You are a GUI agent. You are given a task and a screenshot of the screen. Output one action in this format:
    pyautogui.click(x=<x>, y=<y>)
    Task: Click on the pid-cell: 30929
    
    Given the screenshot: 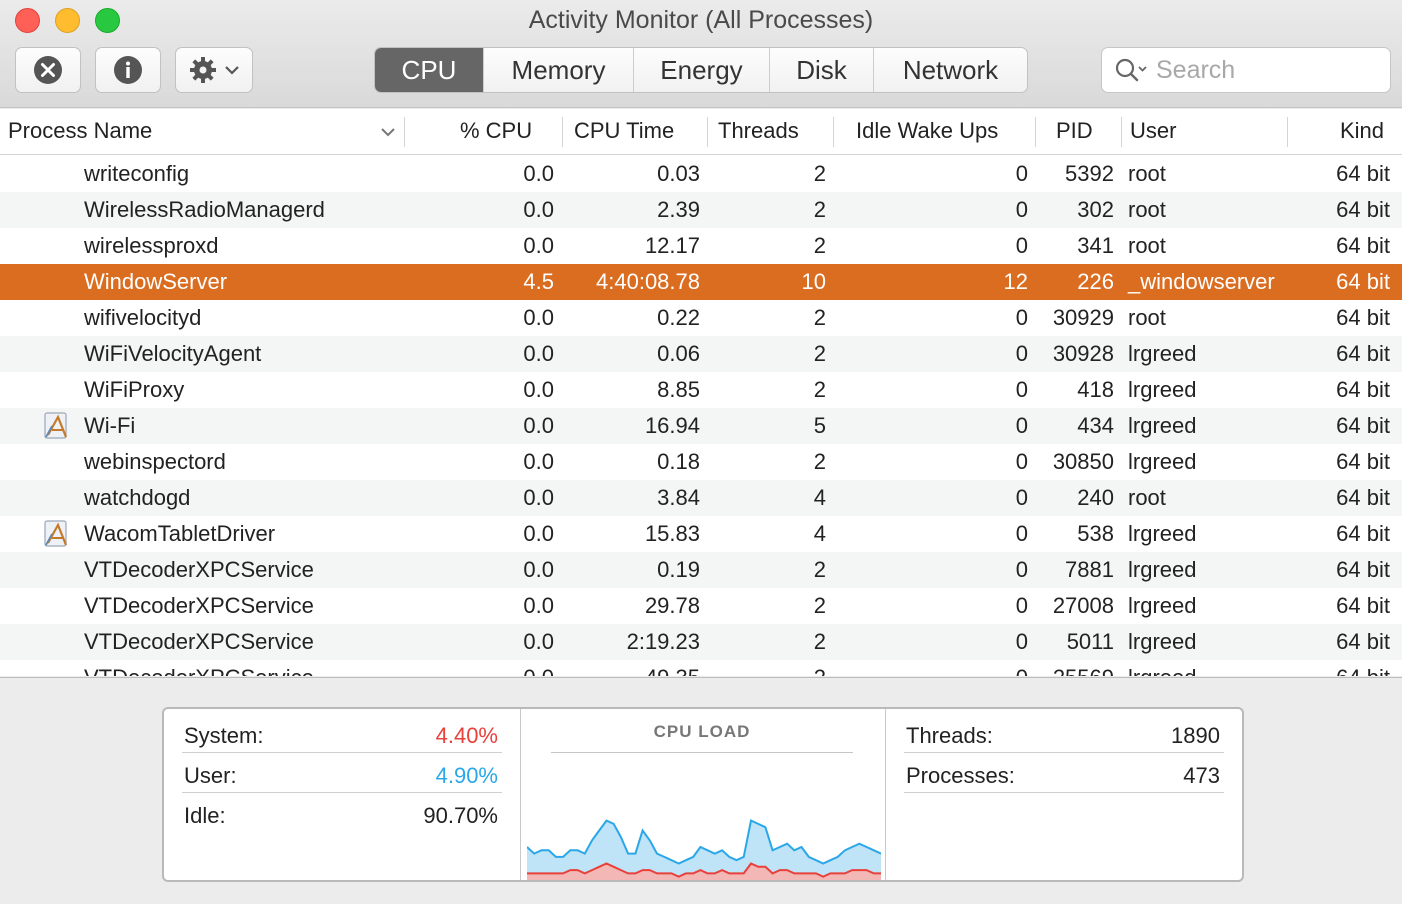 What is the action you would take?
    pyautogui.click(x=1083, y=317)
    